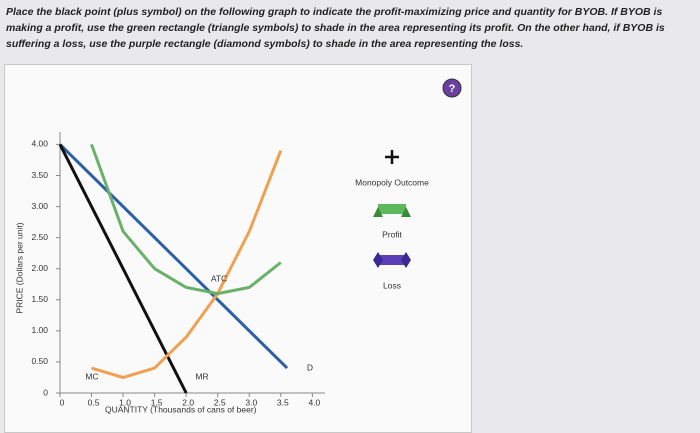  I want to click on x-tick-label: 1.5, so click(157, 402).